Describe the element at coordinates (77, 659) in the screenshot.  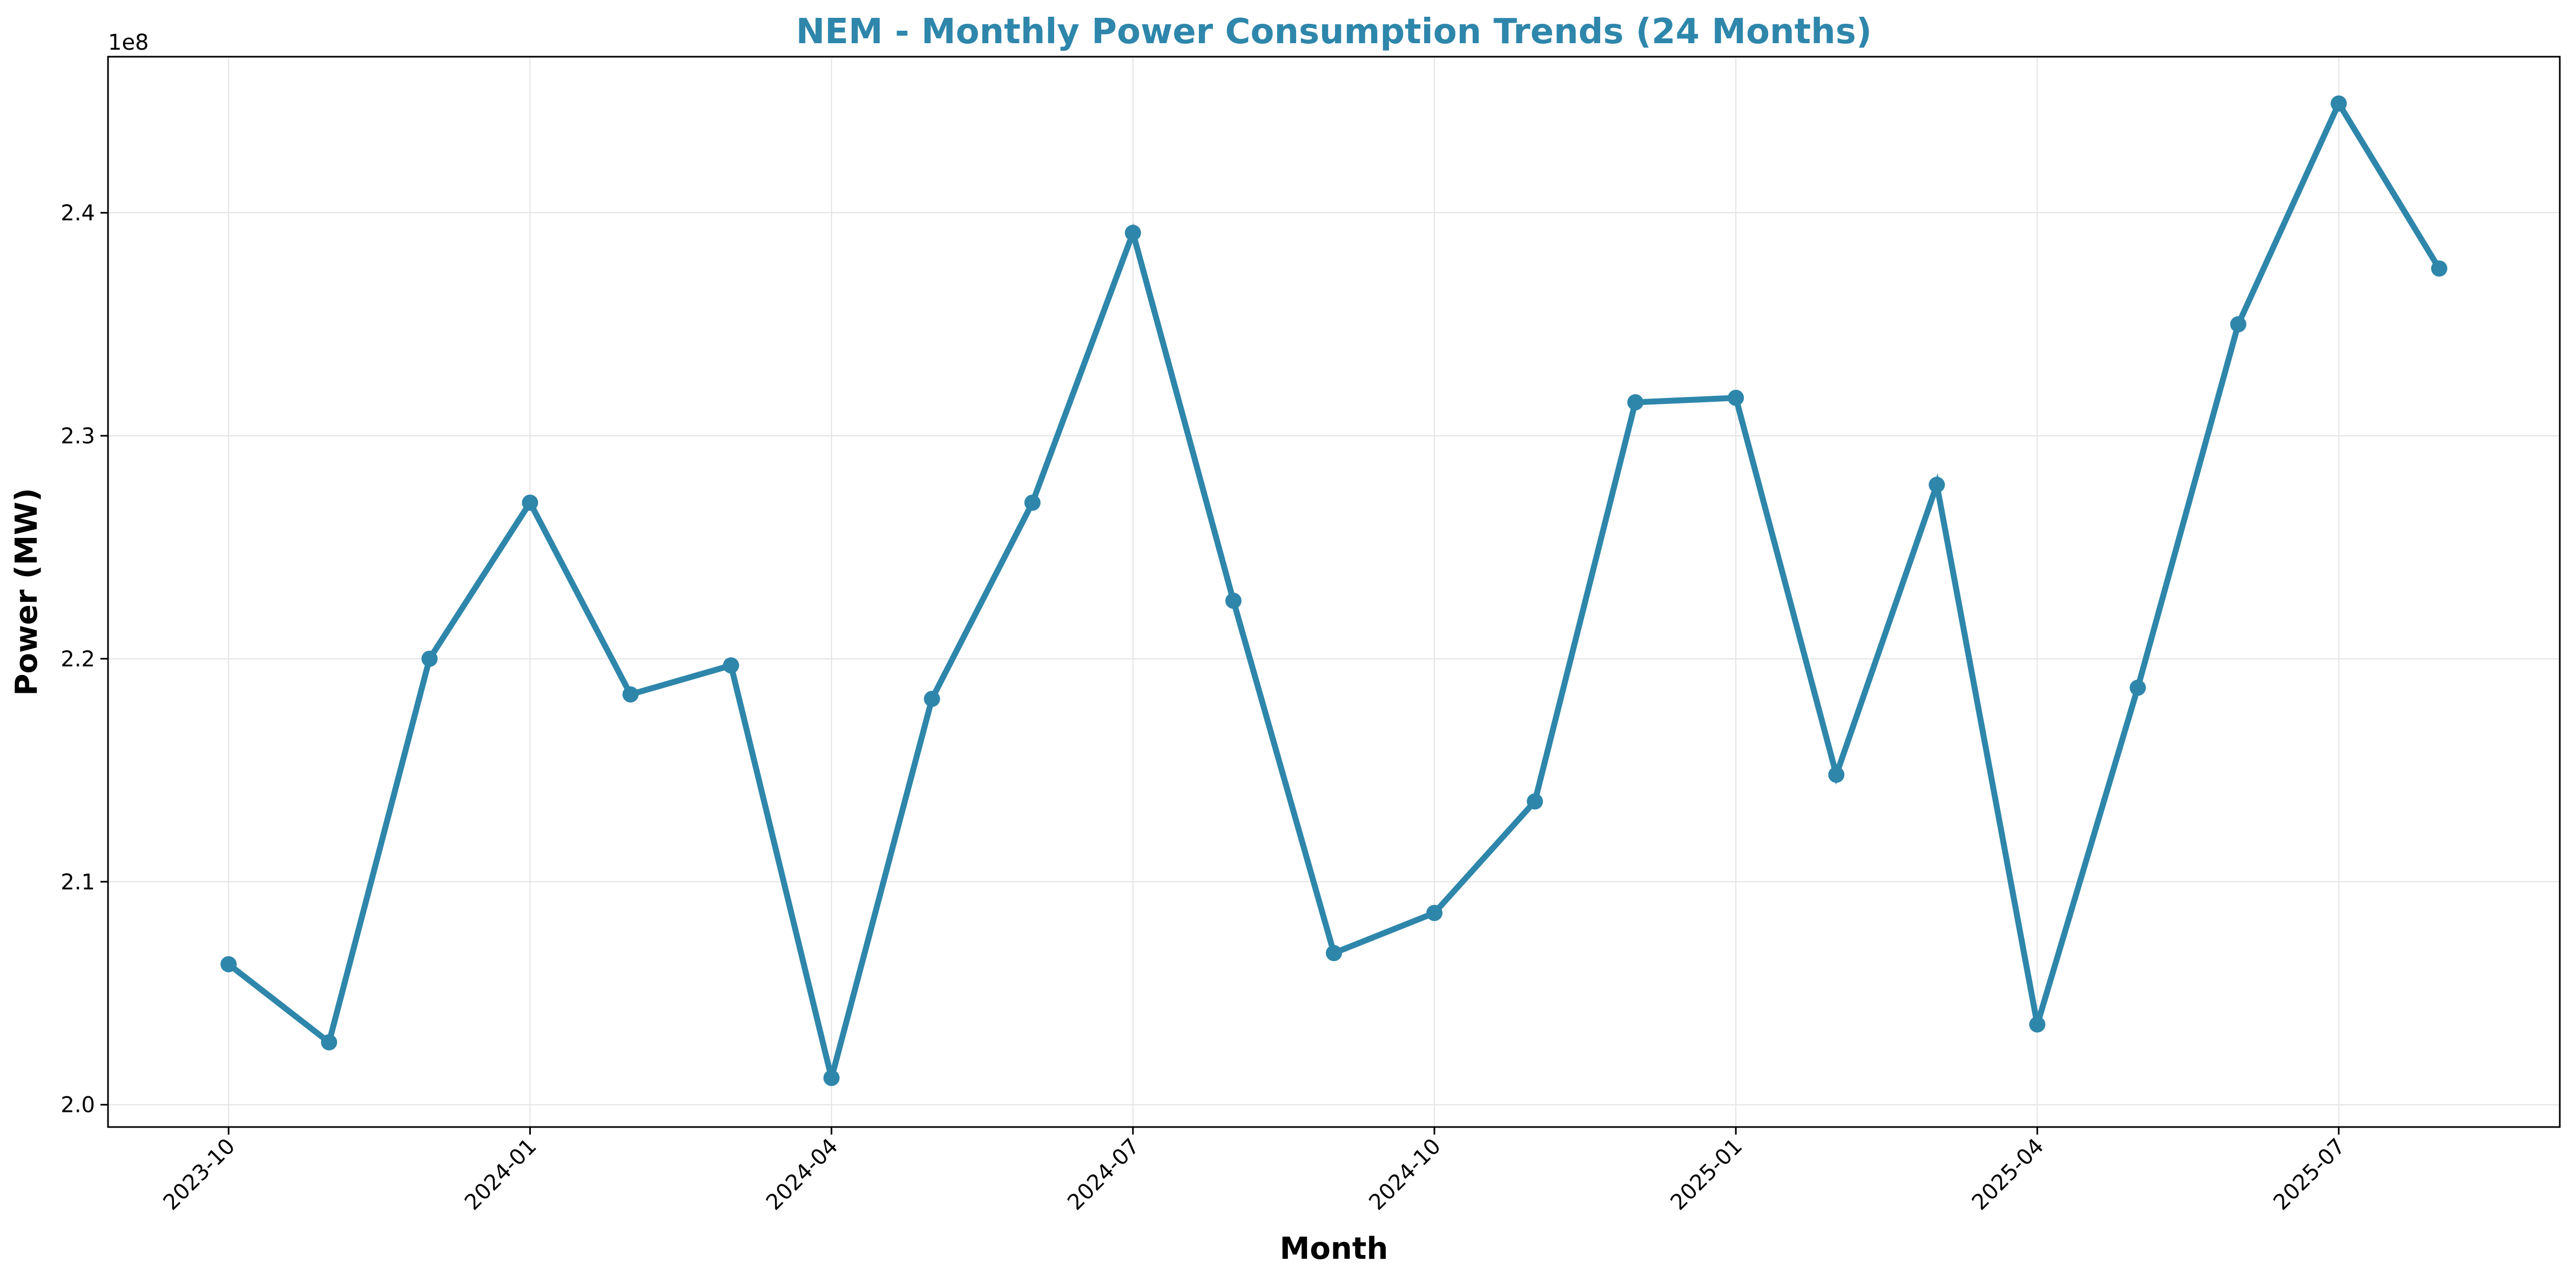
I see `y-tick-label: 2.2` at that location.